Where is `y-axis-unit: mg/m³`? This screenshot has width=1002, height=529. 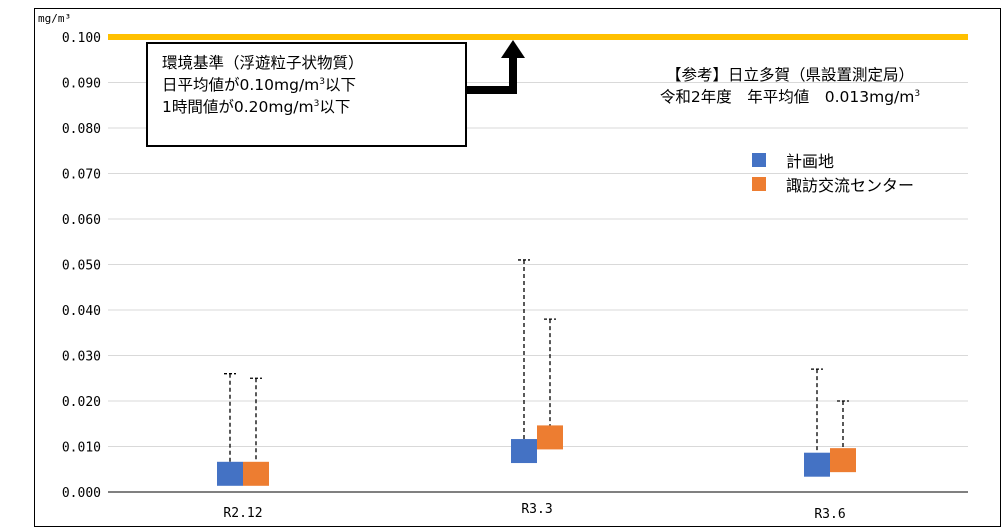
y-axis-unit: mg/m³ is located at coordinates (54, 18).